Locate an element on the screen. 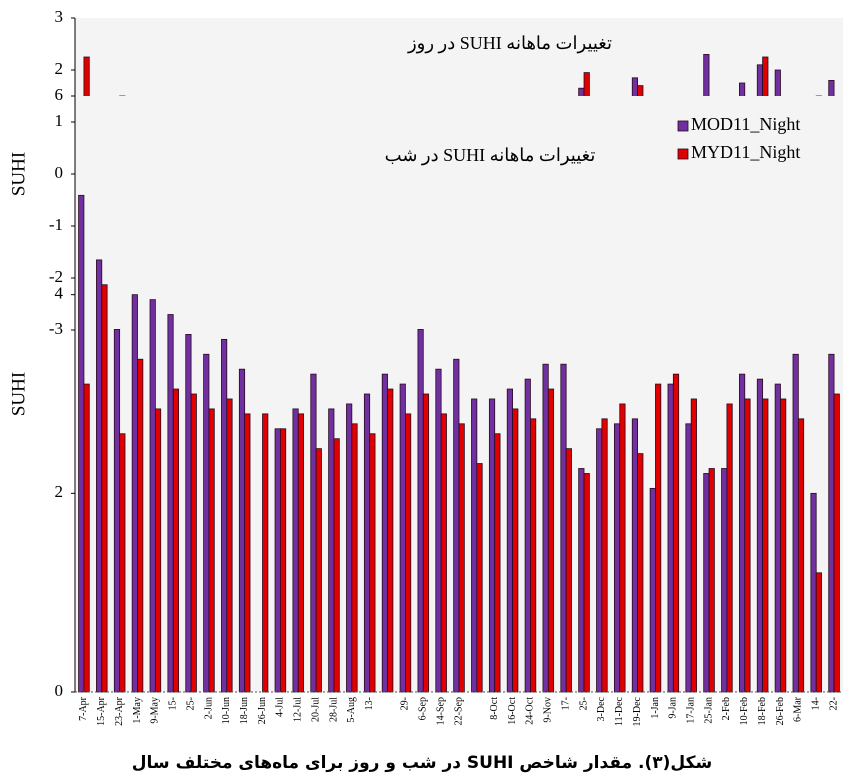 This screenshot has height=778, width=845. y-tick-label: -2 is located at coordinates (56, 276).